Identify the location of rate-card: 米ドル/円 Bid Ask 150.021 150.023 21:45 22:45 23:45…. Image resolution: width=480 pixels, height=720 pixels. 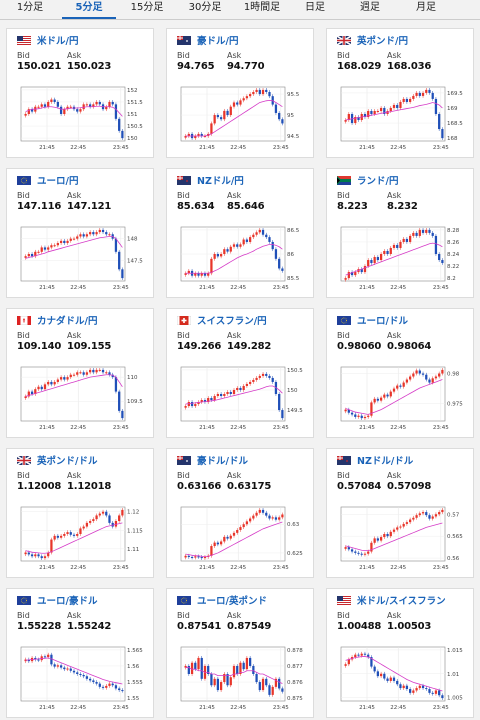
(80, 93).